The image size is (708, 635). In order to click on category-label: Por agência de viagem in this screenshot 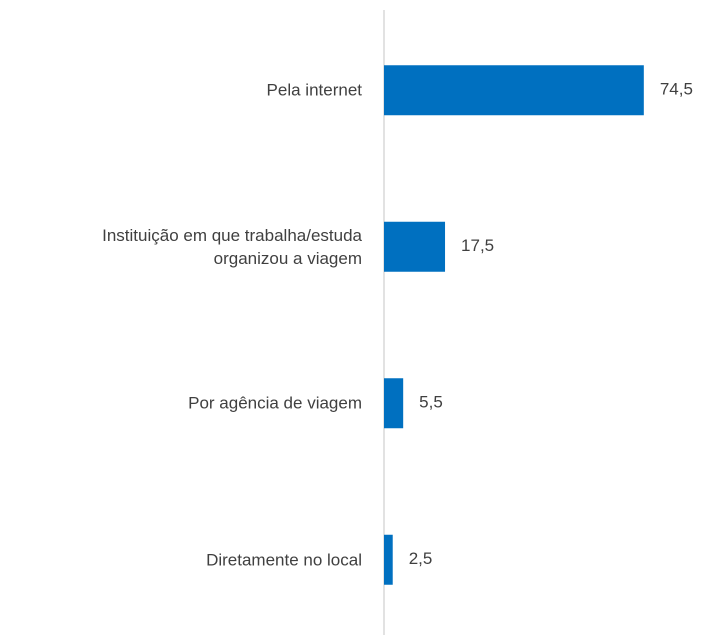, I will do `click(275, 403)`.